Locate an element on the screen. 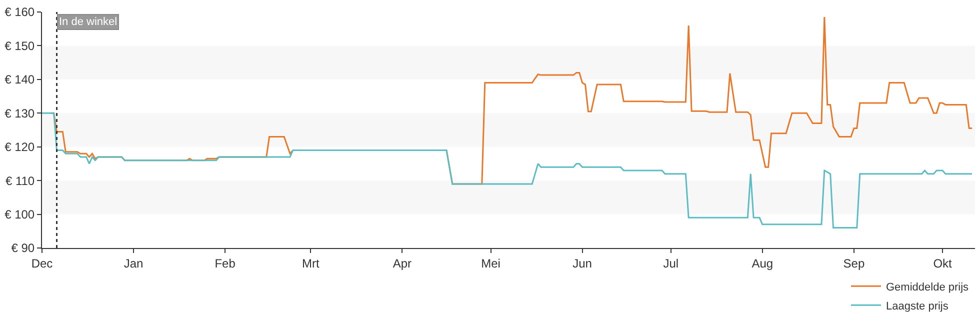 This screenshot has height=325, width=980. legend-label: Laagste prijs is located at coordinates (917, 306).